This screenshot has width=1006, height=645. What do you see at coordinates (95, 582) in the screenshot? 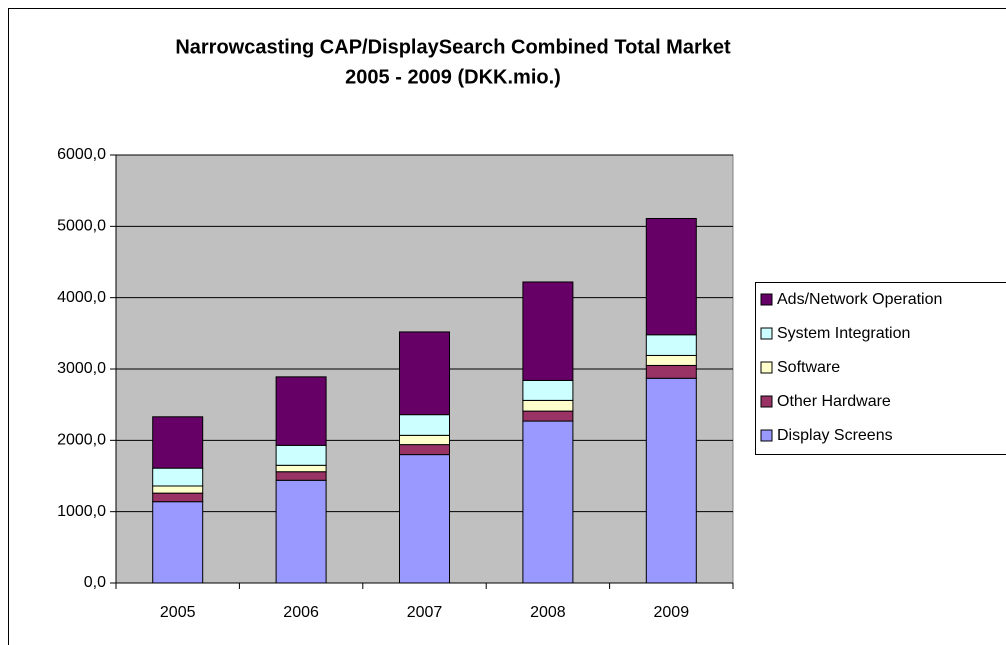
I see `y-tick-label: 0,0` at bounding box center [95, 582].